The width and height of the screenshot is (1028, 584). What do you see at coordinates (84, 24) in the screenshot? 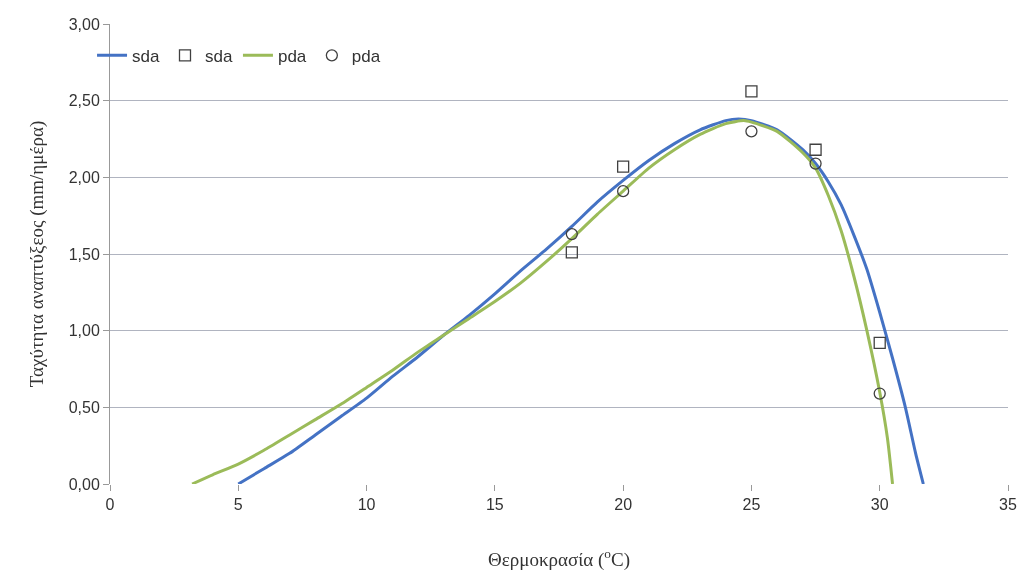
I see `y-tick-label: 3,00` at bounding box center [84, 24].